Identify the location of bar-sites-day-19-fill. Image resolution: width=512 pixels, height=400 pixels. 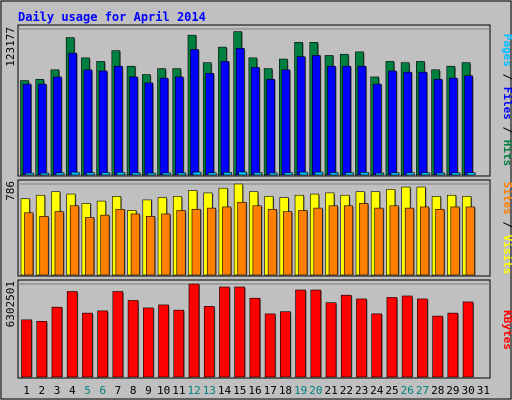
(303, 243).